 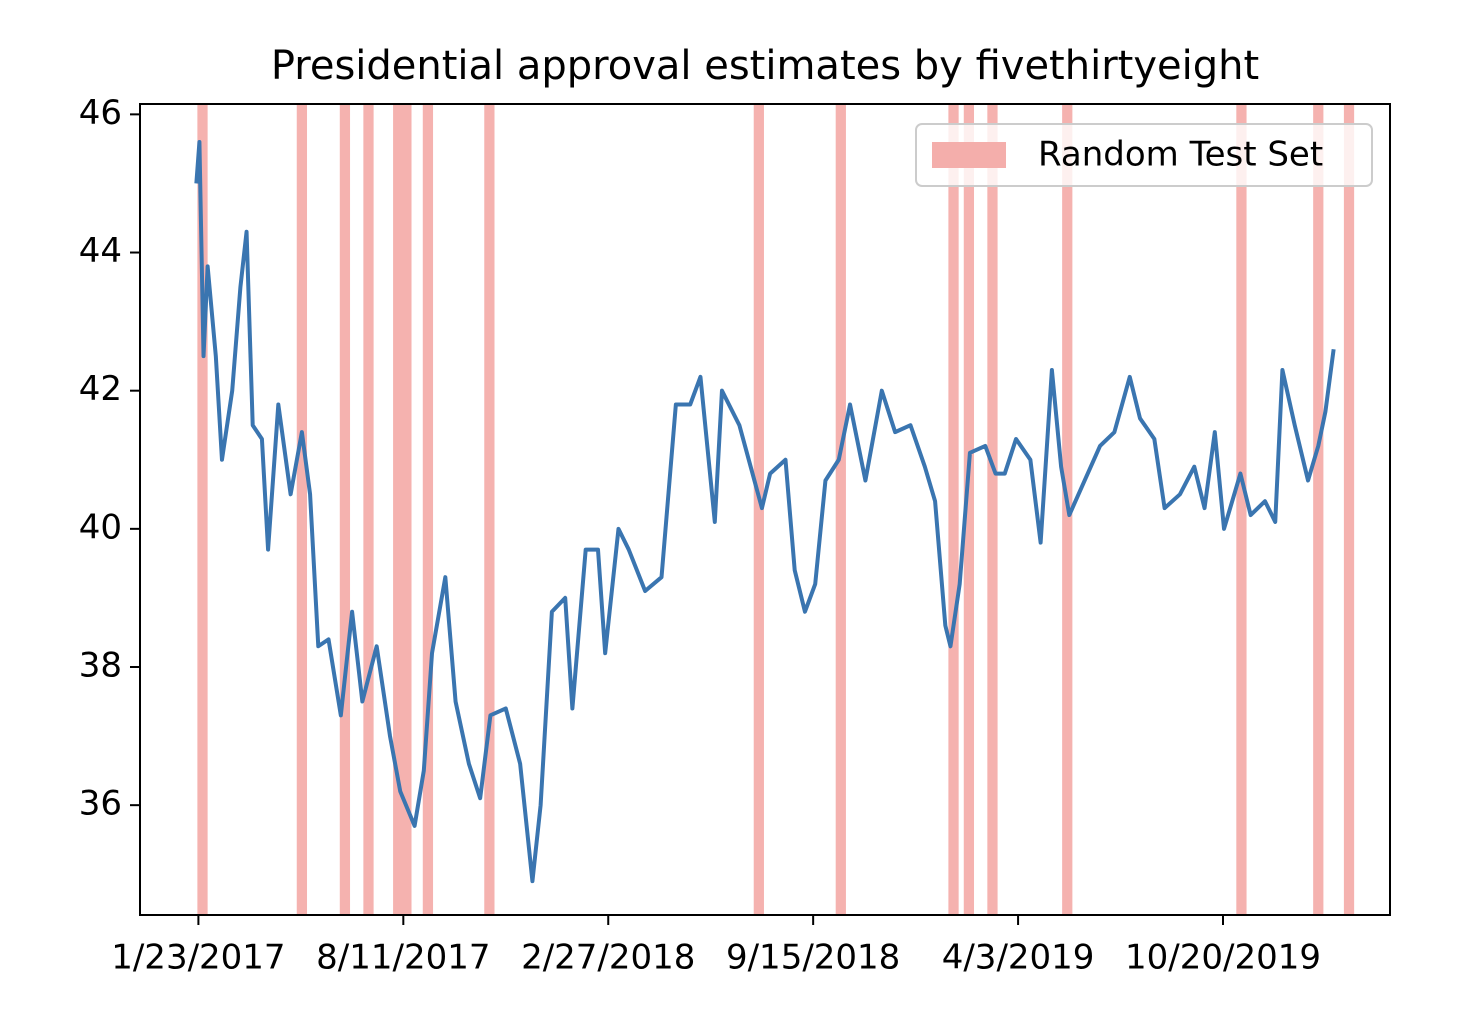 I want to click on y-tick-label: 38, so click(x=100, y=666).